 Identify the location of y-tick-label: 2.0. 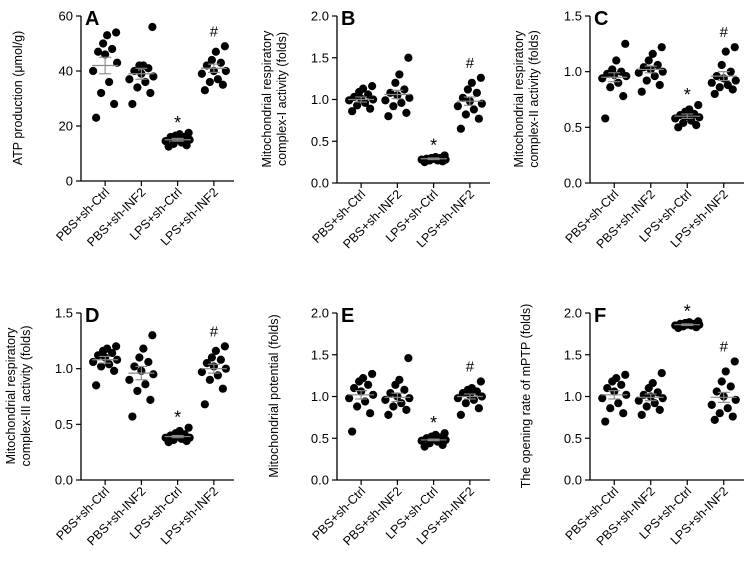
(320, 313).